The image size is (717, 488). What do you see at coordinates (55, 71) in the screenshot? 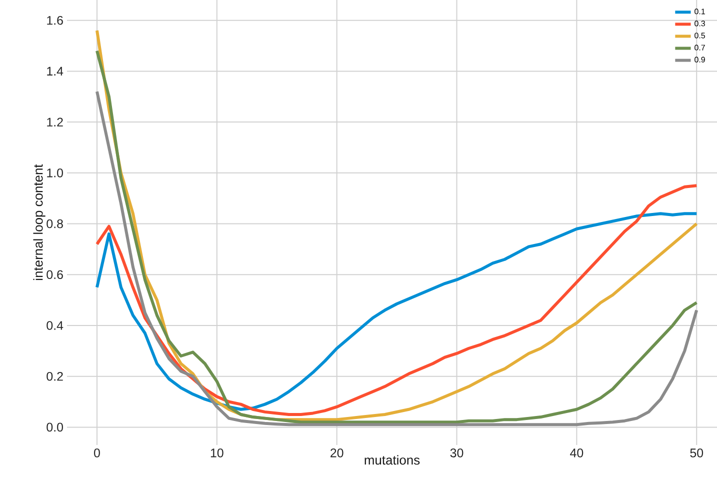
I see `y-tick-label: 1.4` at bounding box center [55, 71].